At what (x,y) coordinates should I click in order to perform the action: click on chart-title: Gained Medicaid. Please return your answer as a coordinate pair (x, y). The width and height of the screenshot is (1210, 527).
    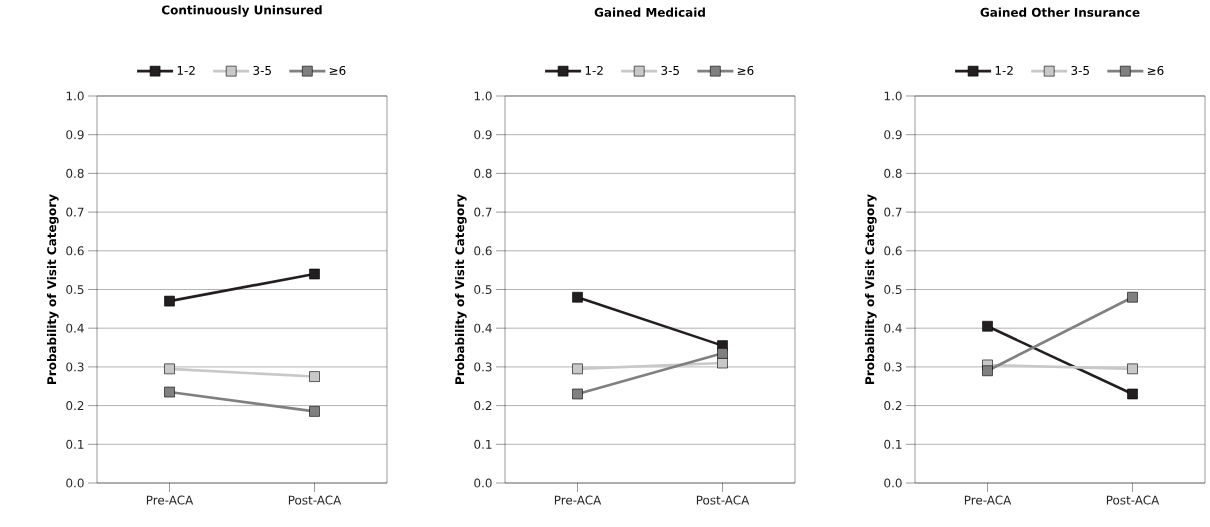
    Looking at the image, I should click on (649, 12).